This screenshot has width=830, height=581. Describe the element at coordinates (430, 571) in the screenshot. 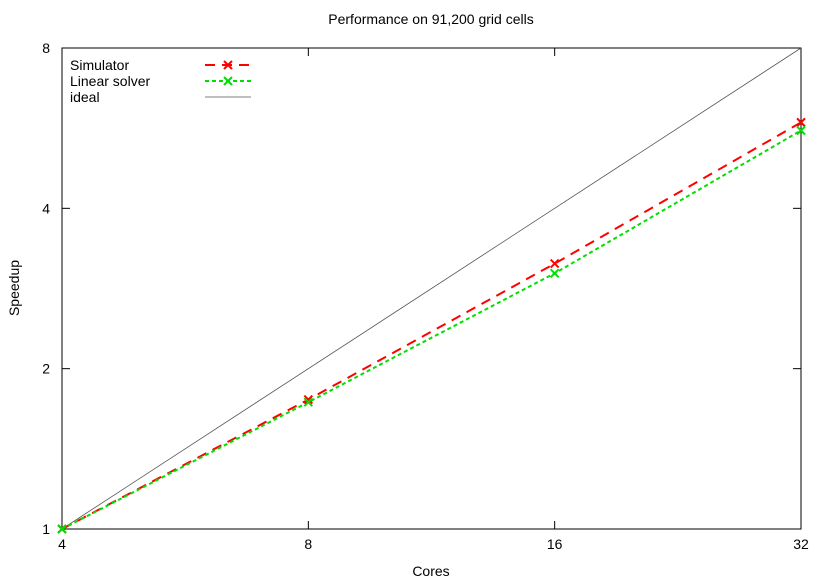

I see `x-axis-label: Cores` at that location.